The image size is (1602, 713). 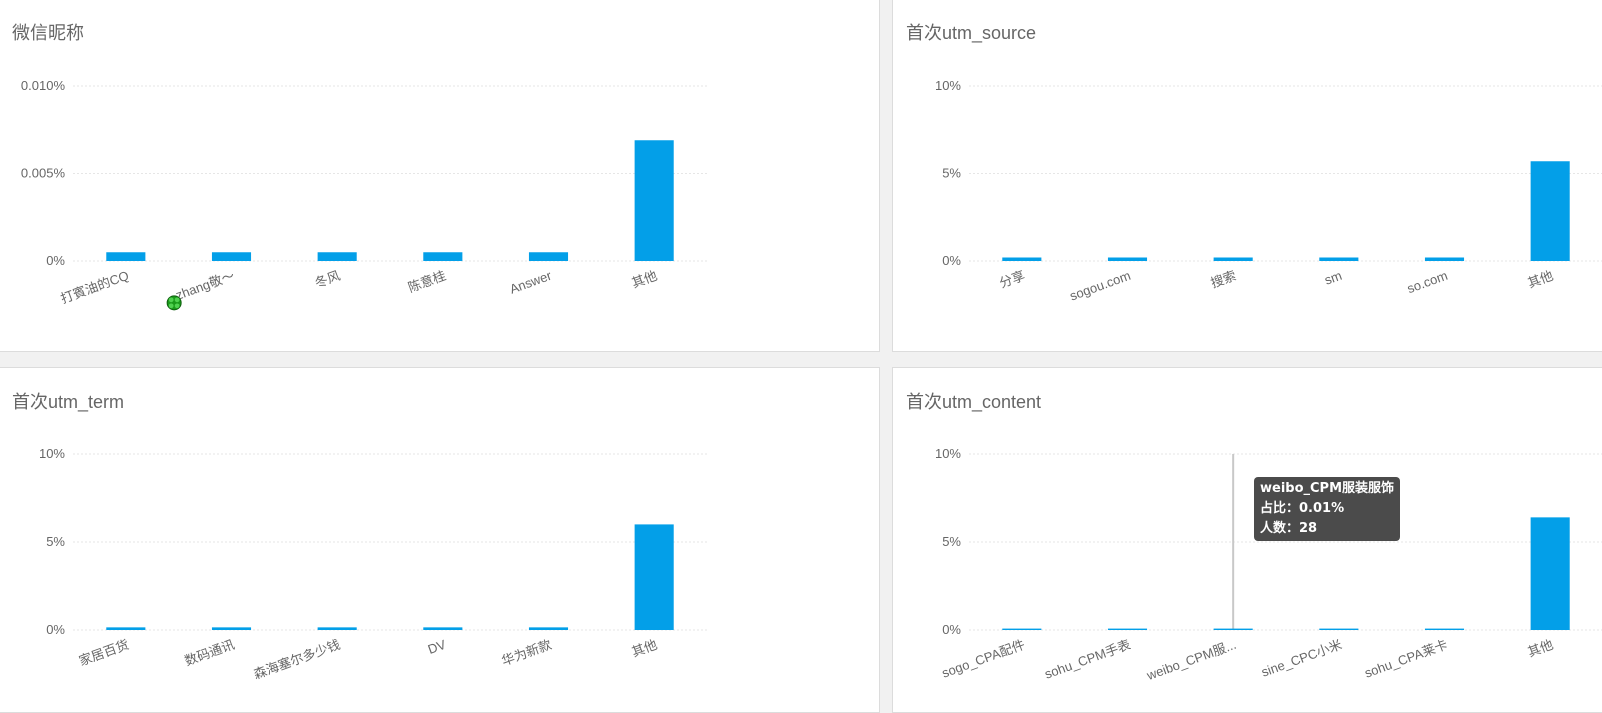 I want to click on x-tick-label: DV, so click(x=437, y=647).